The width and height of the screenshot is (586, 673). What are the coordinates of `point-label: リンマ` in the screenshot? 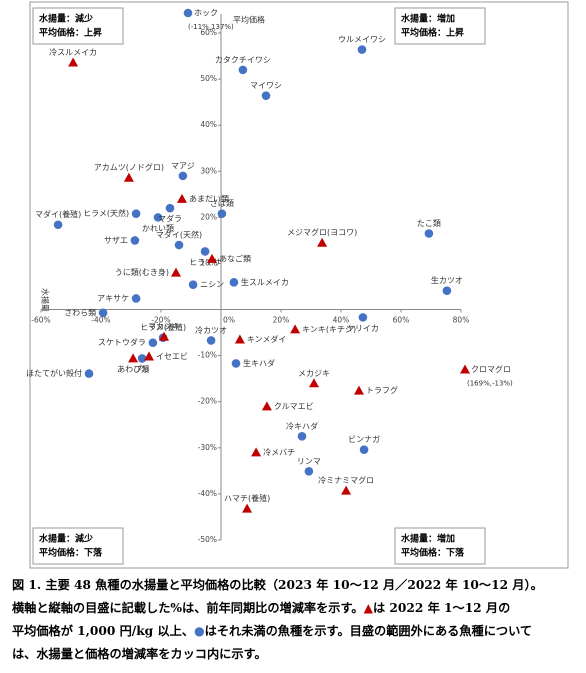 It's located at (309, 461).